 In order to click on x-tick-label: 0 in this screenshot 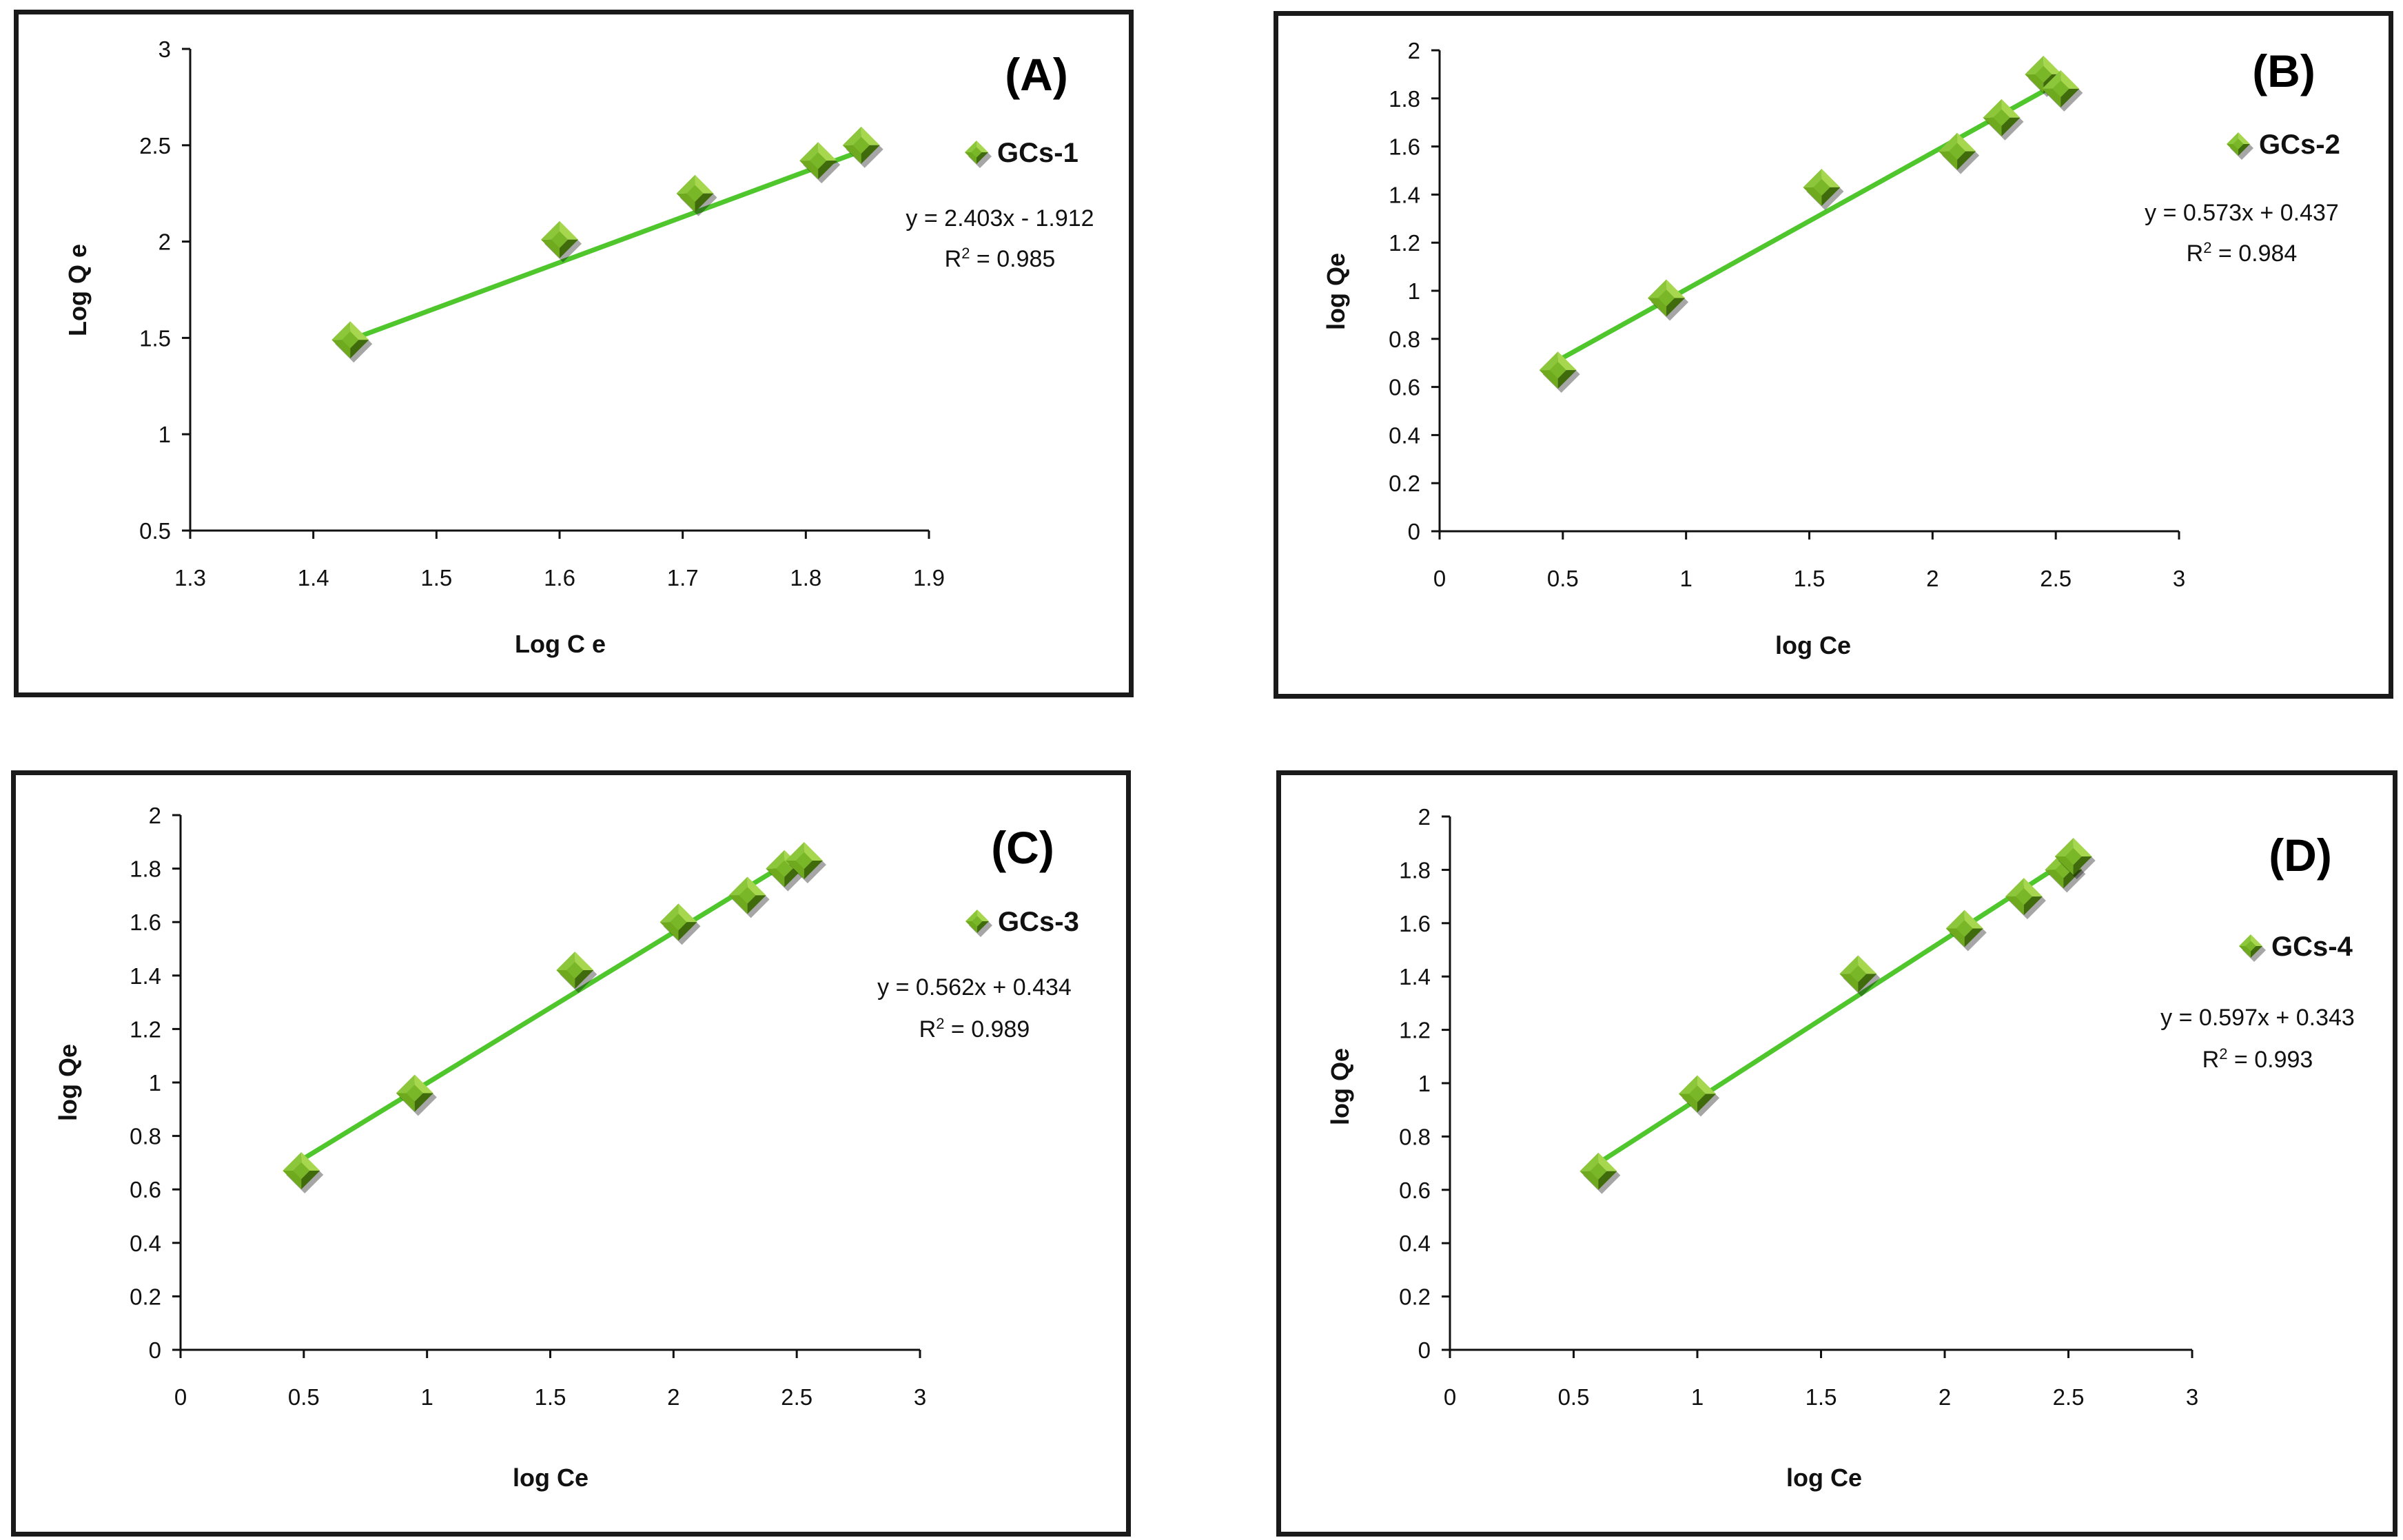, I will do `click(180, 1397)`.